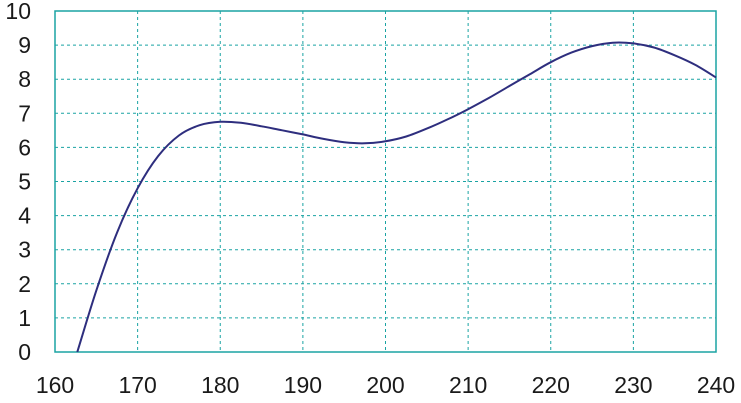 The width and height of the screenshot is (741, 403). I want to click on x-axis-tick-labels: 160 170 180 190 200 210 220 230 240, so click(385, 385).